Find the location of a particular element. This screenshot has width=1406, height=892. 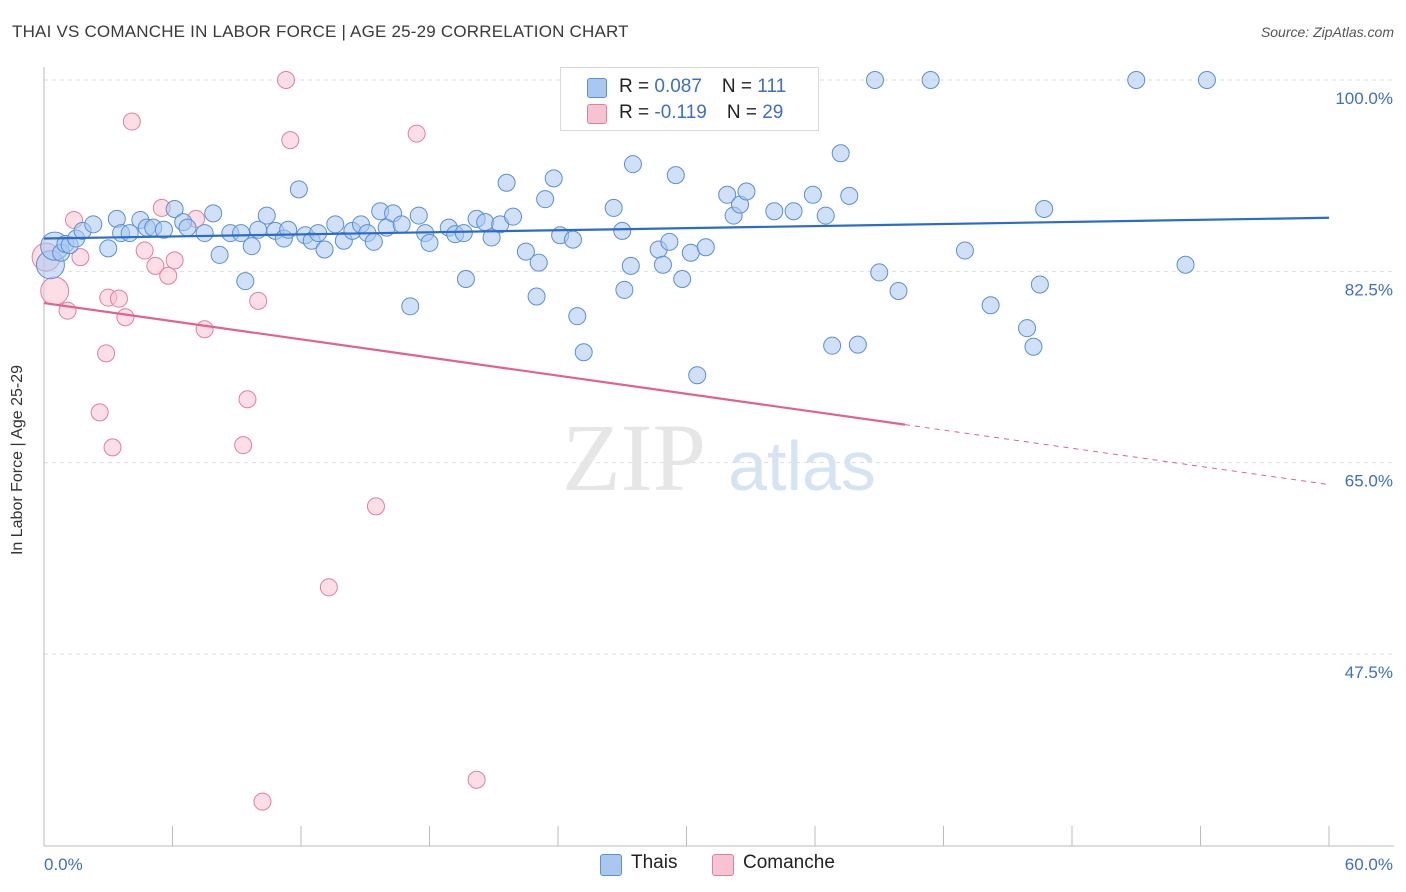

legend-text-comanche: R = -0.119 N = 29 is located at coordinates (701, 113).